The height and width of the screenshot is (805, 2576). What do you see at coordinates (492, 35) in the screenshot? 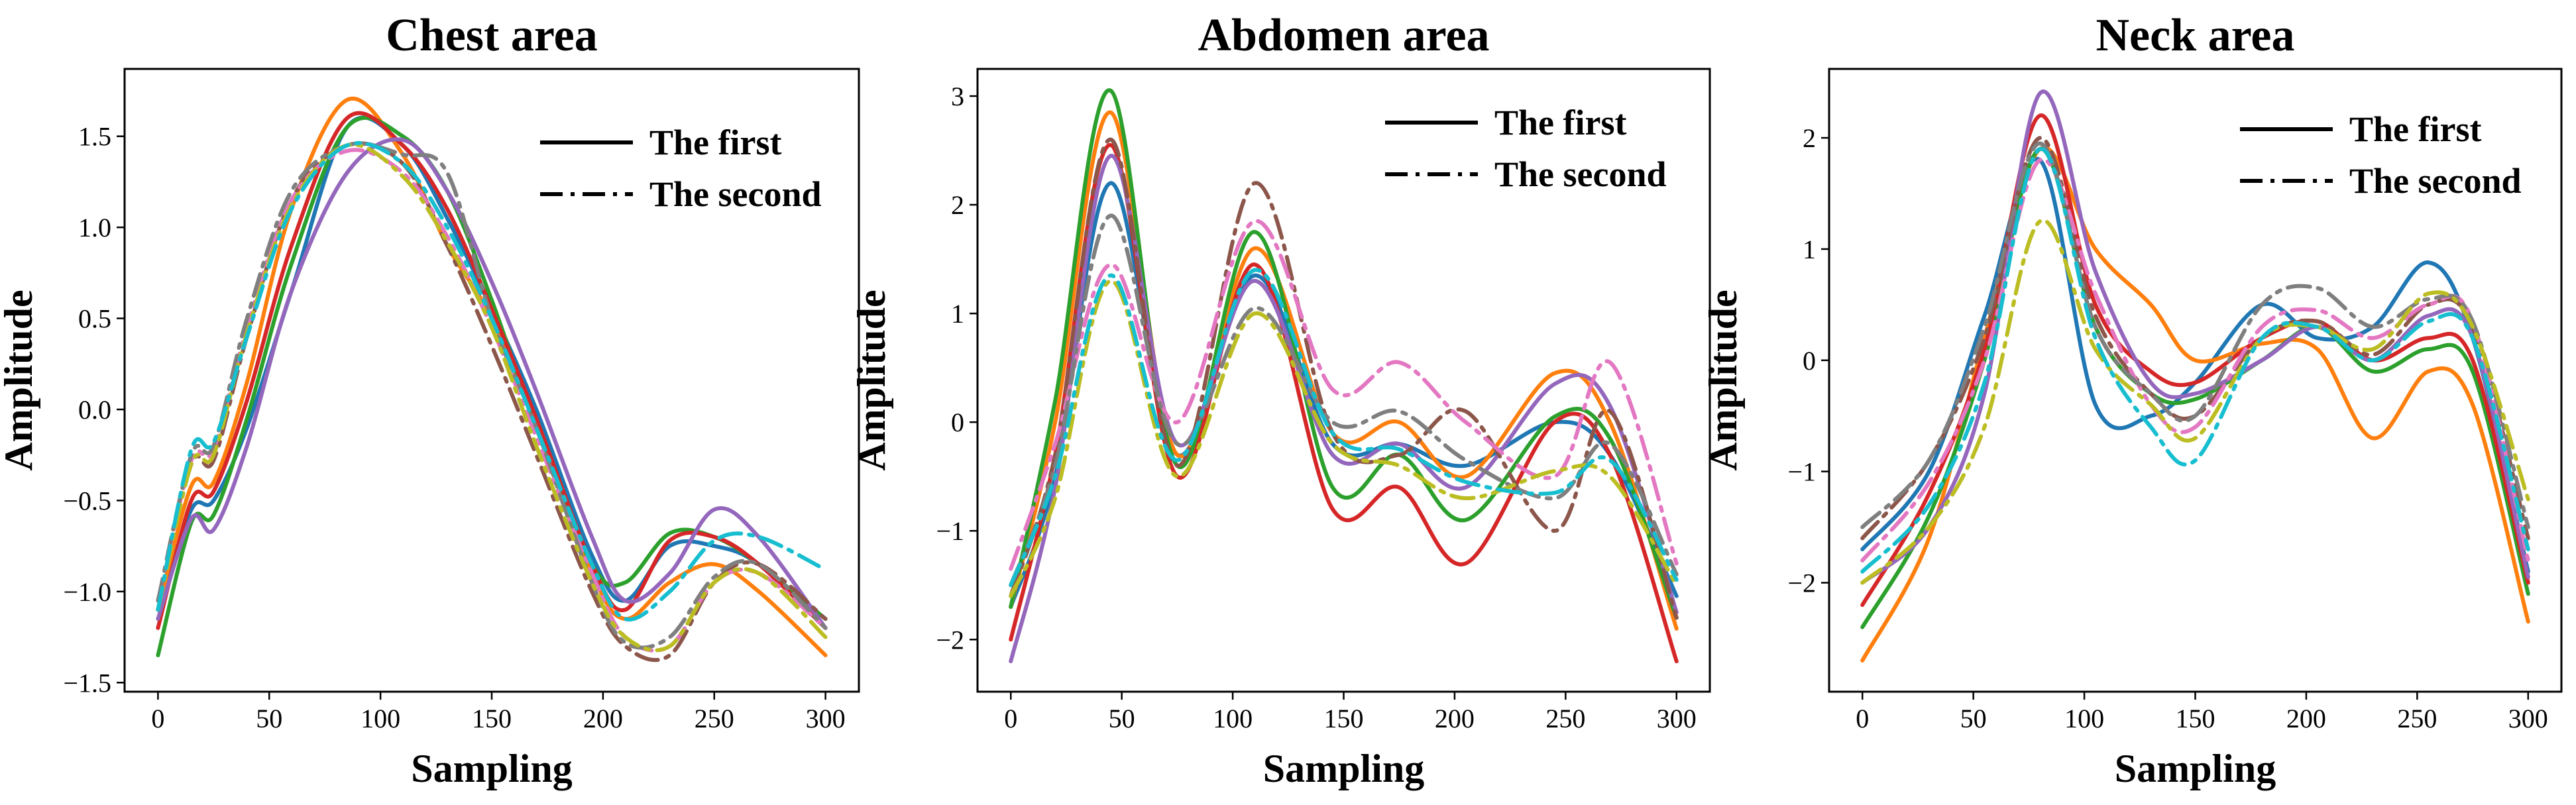
I see `chart-title: Chest area` at bounding box center [492, 35].